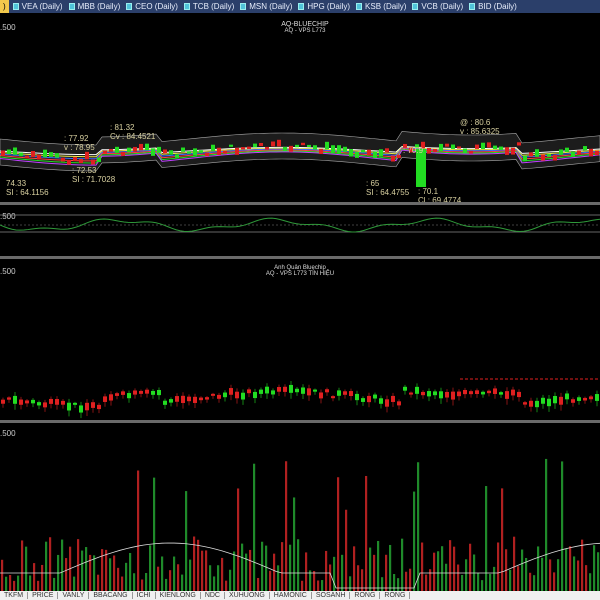 The image size is (600, 600). Describe the element at coordinates (300, 230) in the screenshot. I see `oscillator-pane: .500` at that location.